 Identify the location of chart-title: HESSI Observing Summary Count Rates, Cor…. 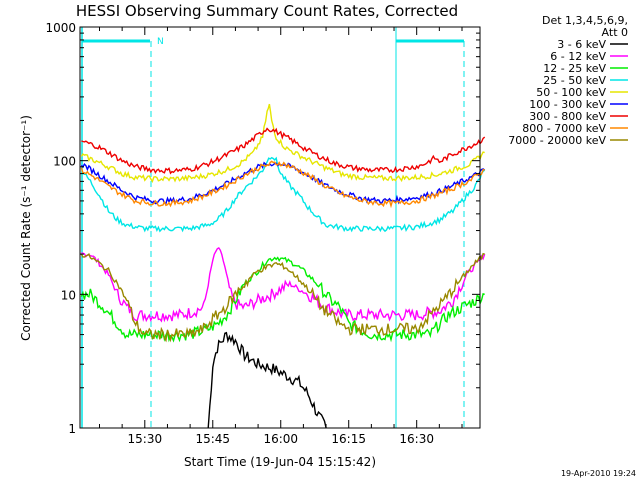
(267, 11).